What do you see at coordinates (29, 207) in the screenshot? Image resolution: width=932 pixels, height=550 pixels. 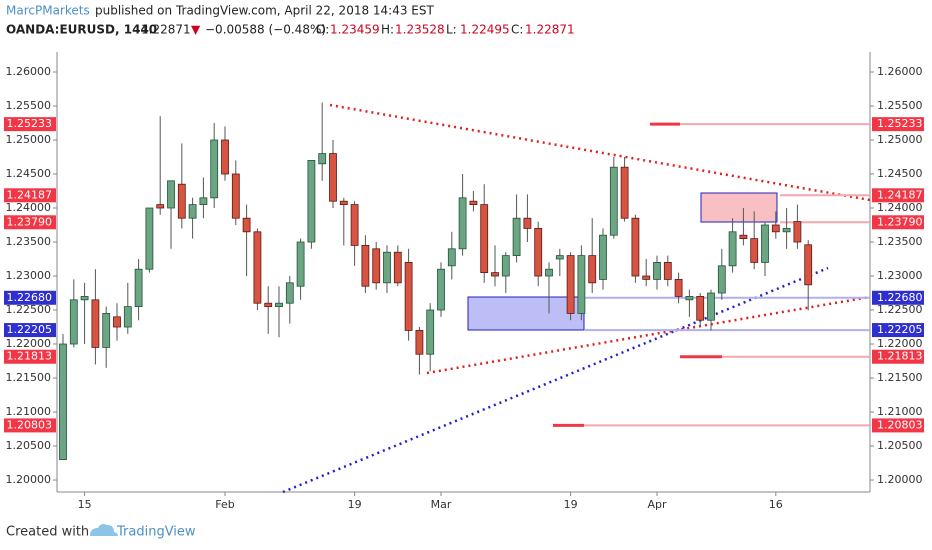 I see `y-tick-label: 1.24000` at bounding box center [29, 207].